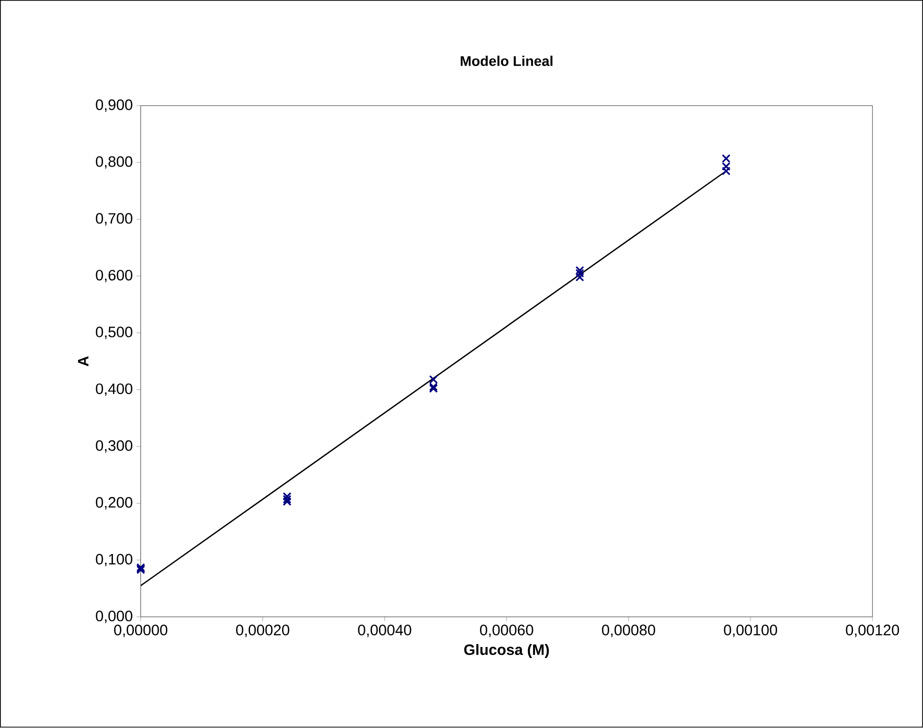  Describe the element at coordinates (114, 106) in the screenshot. I see `y-tick-label: 0,900` at that location.